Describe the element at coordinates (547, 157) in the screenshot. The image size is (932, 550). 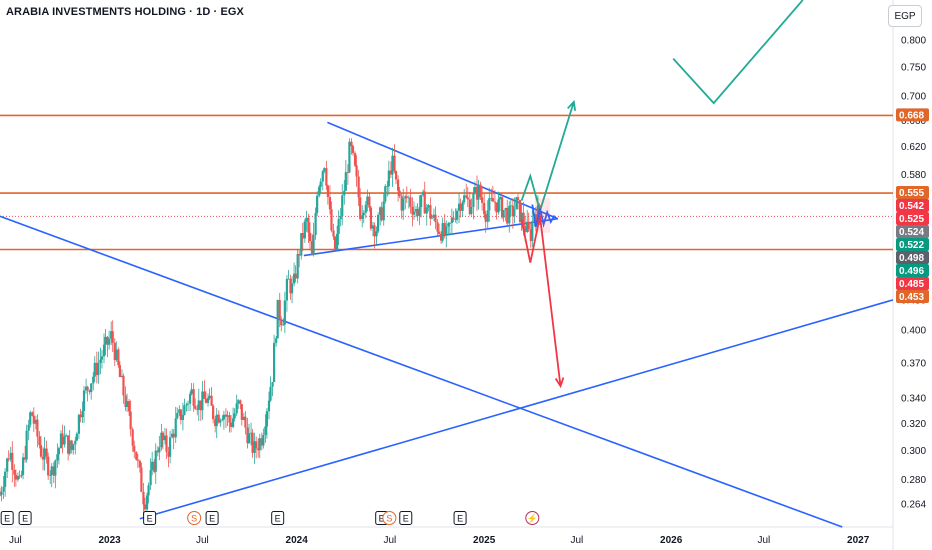
I see `bull-projection` at that location.